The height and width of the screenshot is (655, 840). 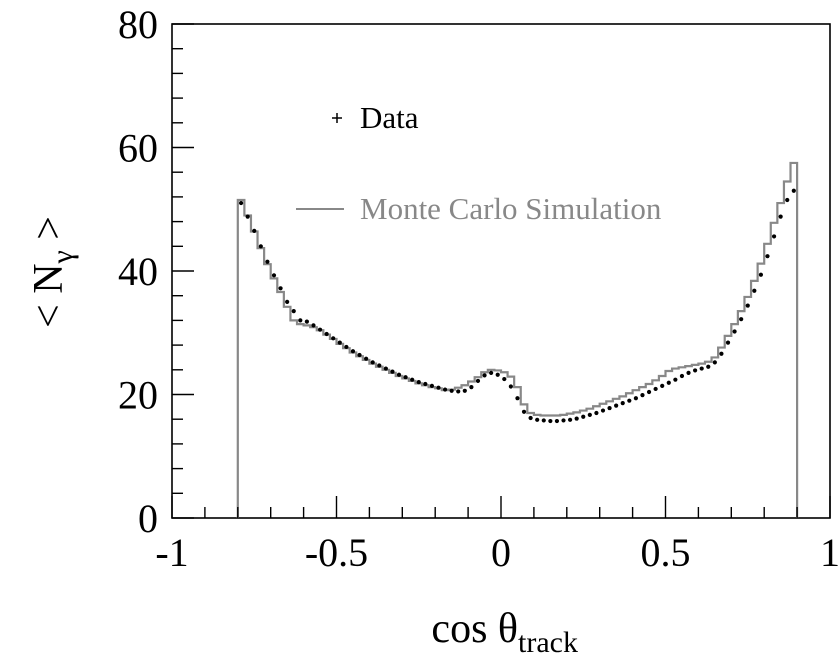 What do you see at coordinates (138, 148) in the screenshot?
I see `y-tick-label: 60` at bounding box center [138, 148].